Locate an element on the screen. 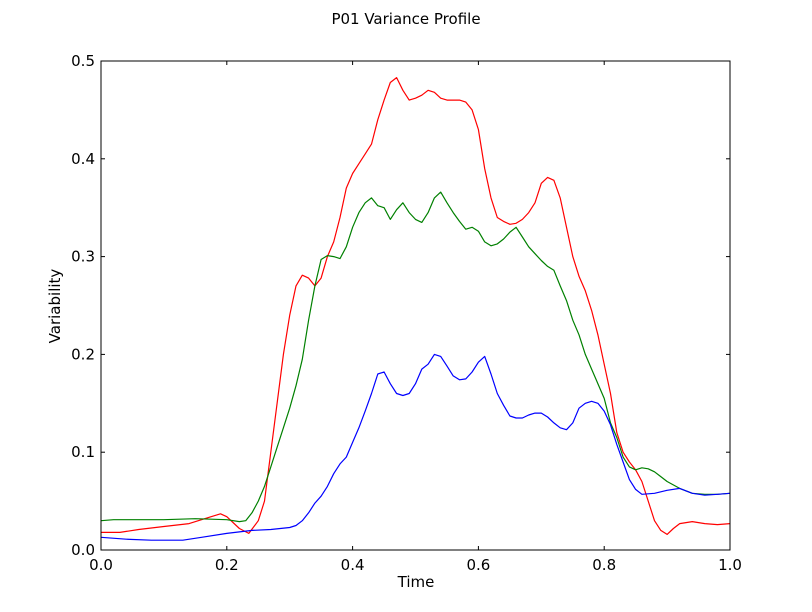 This screenshot has height=612, width=812. y-tick-label: 0.2 is located at coordinates (83, 354).